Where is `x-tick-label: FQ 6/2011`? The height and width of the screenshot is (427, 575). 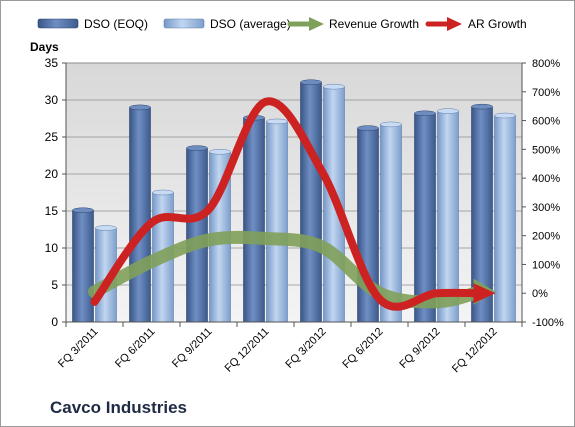
x-tick-label: FQ 6/2011 is located at coordinates (135, 348).